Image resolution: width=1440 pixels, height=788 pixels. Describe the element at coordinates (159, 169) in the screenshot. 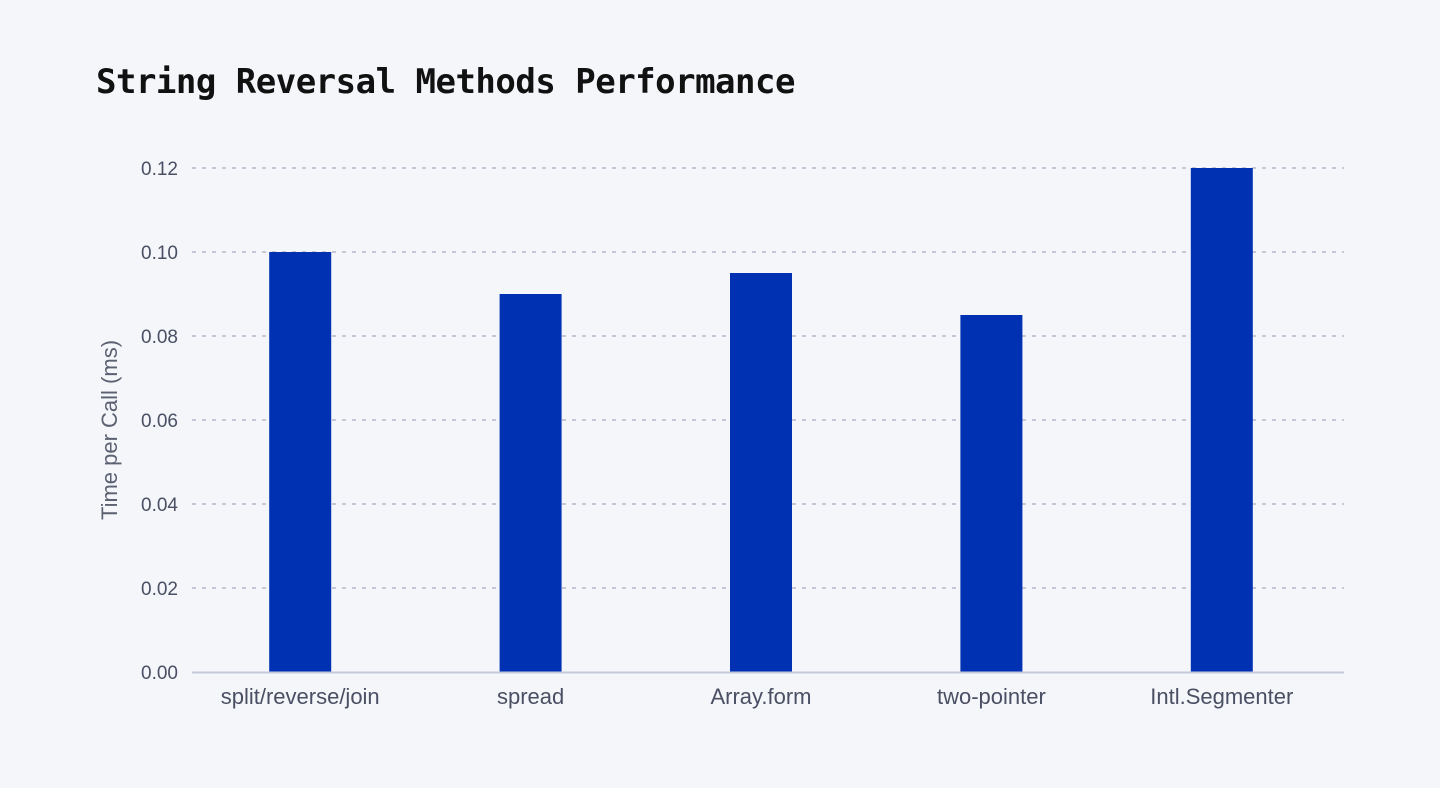

I see `y-tick-label: 0.12` at that location.